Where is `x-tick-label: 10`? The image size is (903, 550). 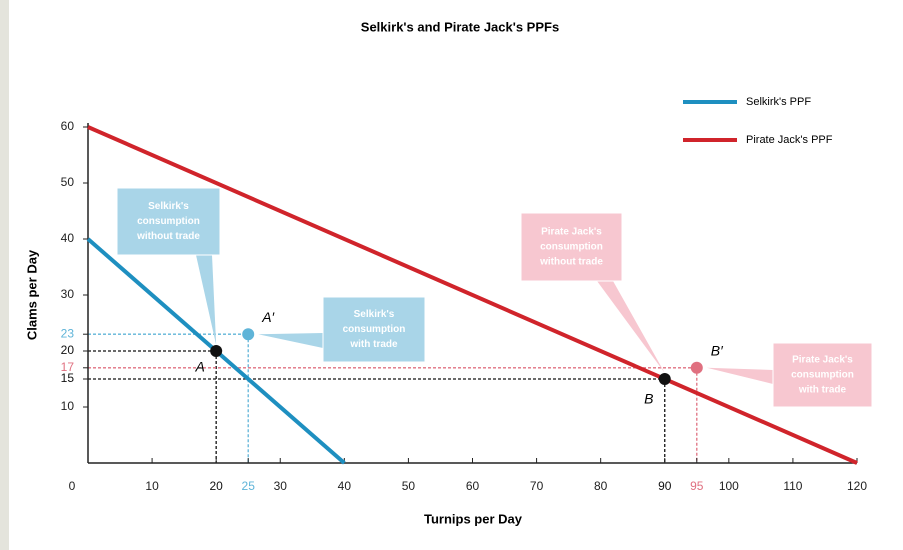
x-tick-label: 10 is located at coordinates (152, 486).